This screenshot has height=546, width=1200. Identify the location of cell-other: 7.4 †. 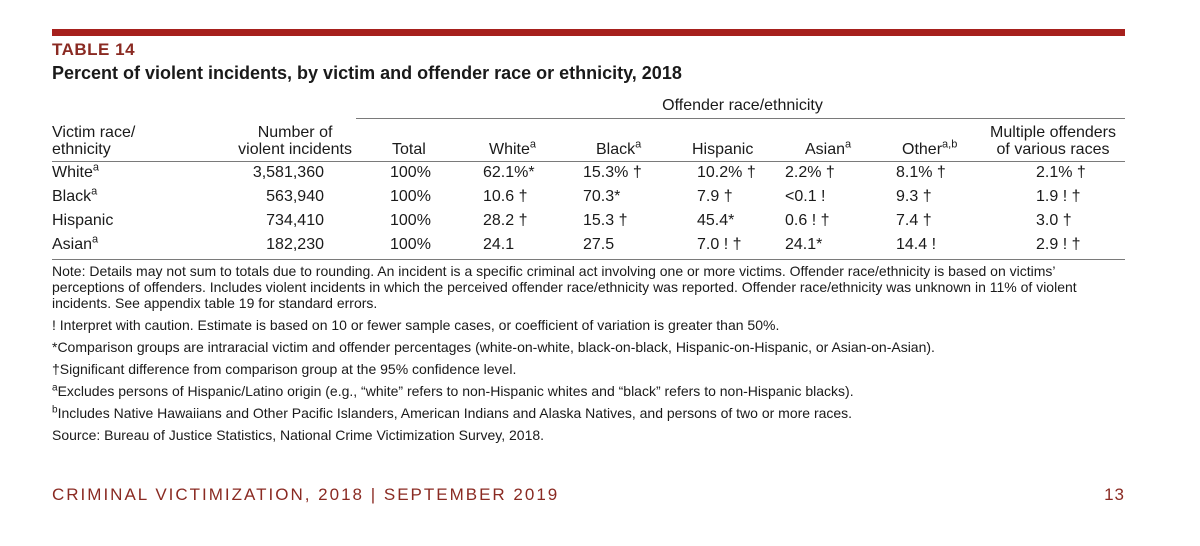
(914, 220).